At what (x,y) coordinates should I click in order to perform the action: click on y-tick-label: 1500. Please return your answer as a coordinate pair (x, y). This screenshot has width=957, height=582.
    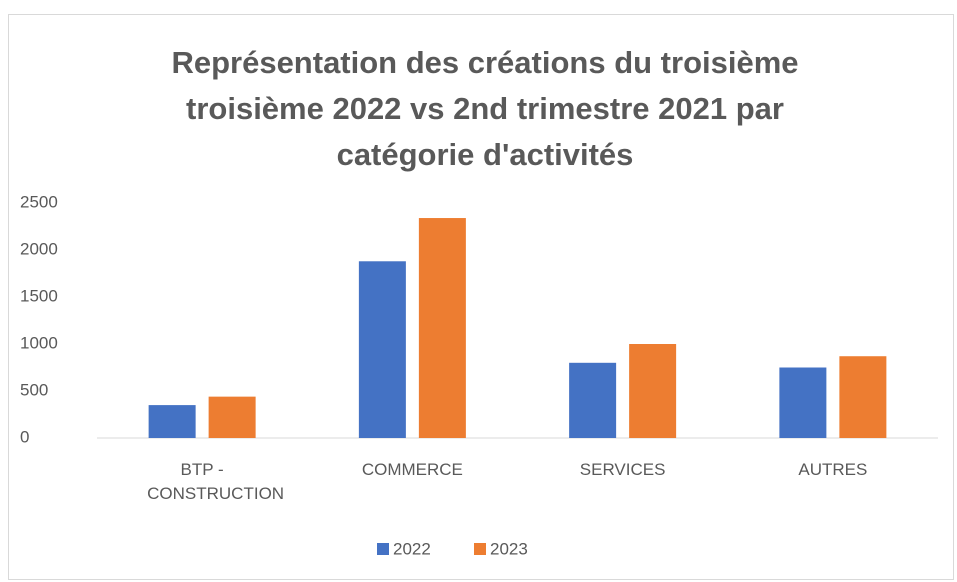
    Looking at the image, I should click on (39, 295).